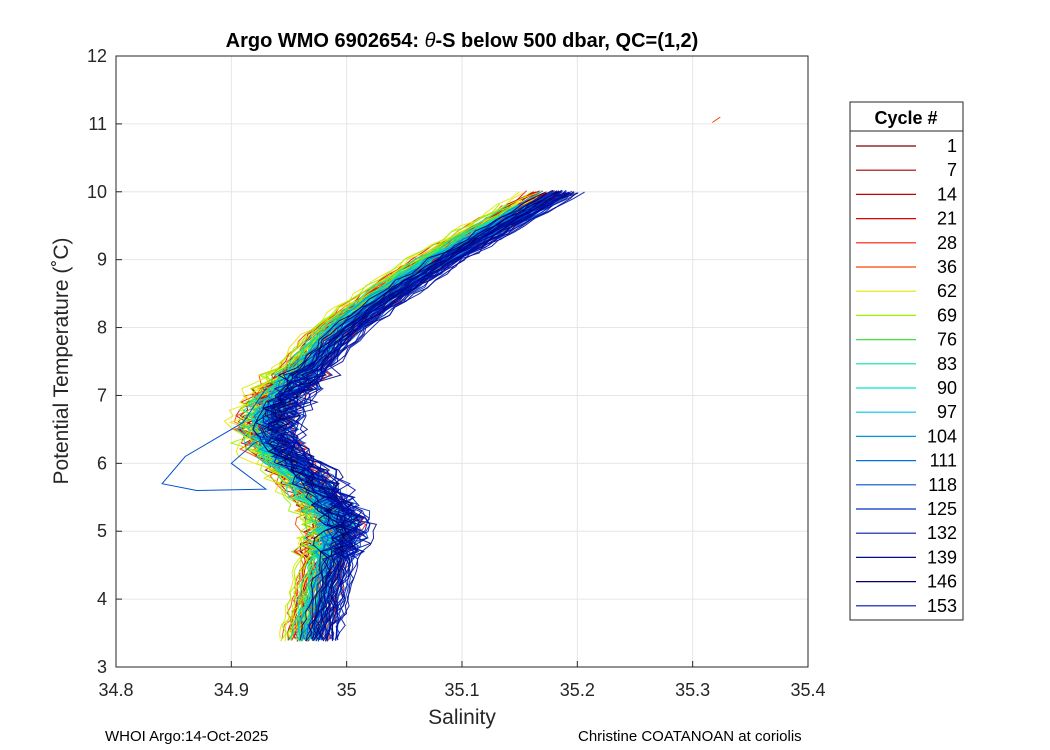  Describe the element at coordinates (462, 717) in the screenshot. I see `x-axis-label: Salinity` at that location.